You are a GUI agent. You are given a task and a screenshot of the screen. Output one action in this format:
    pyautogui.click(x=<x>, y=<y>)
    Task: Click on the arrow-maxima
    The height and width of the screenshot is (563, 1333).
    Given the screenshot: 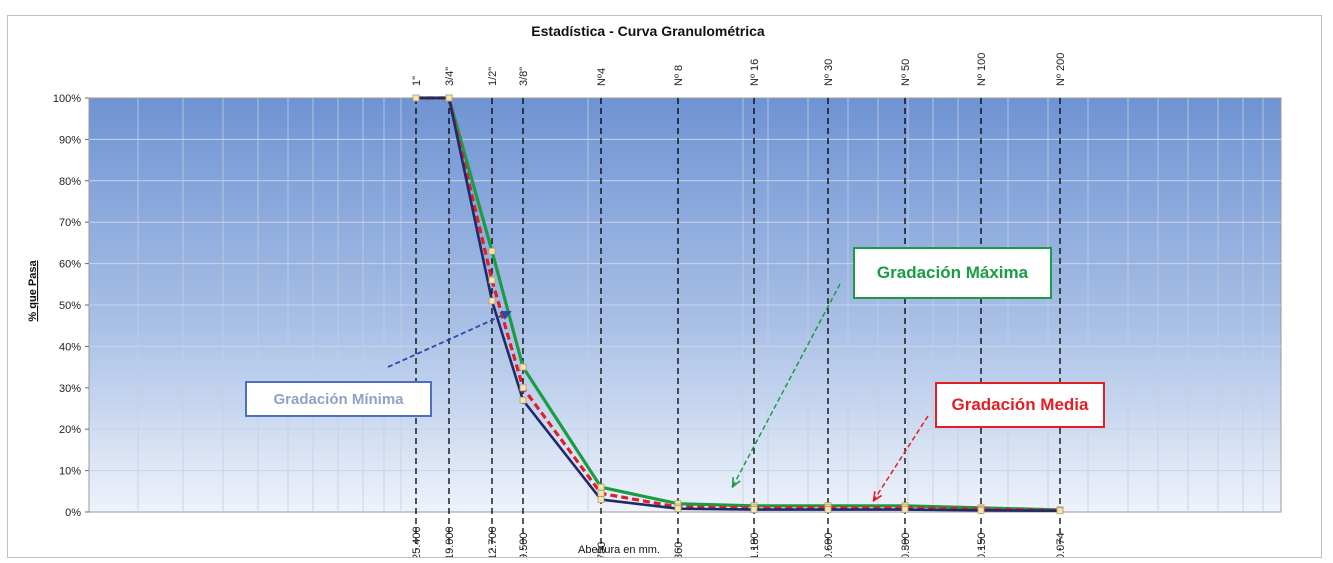 What is the action you would take?
    pyautogui.click(x=787, y=384)
    